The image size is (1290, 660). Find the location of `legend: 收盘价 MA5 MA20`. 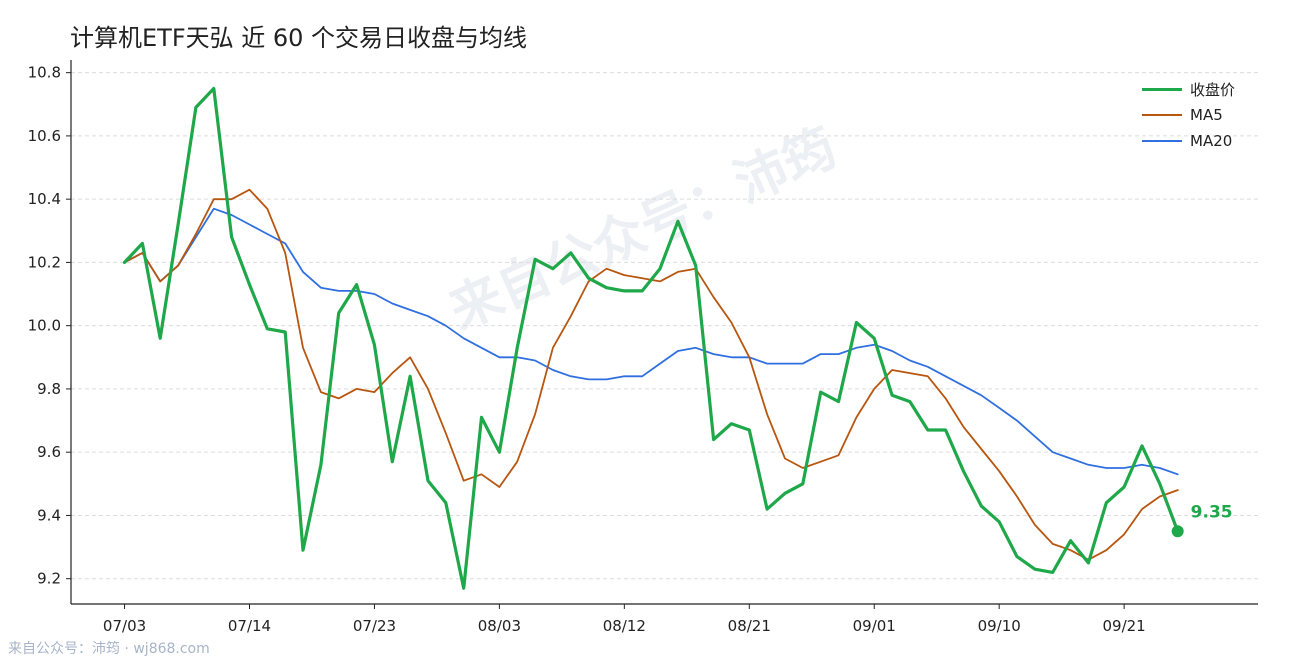

legend: 收盘价 MA5 MA20 is located at coordinates (1188, 115).